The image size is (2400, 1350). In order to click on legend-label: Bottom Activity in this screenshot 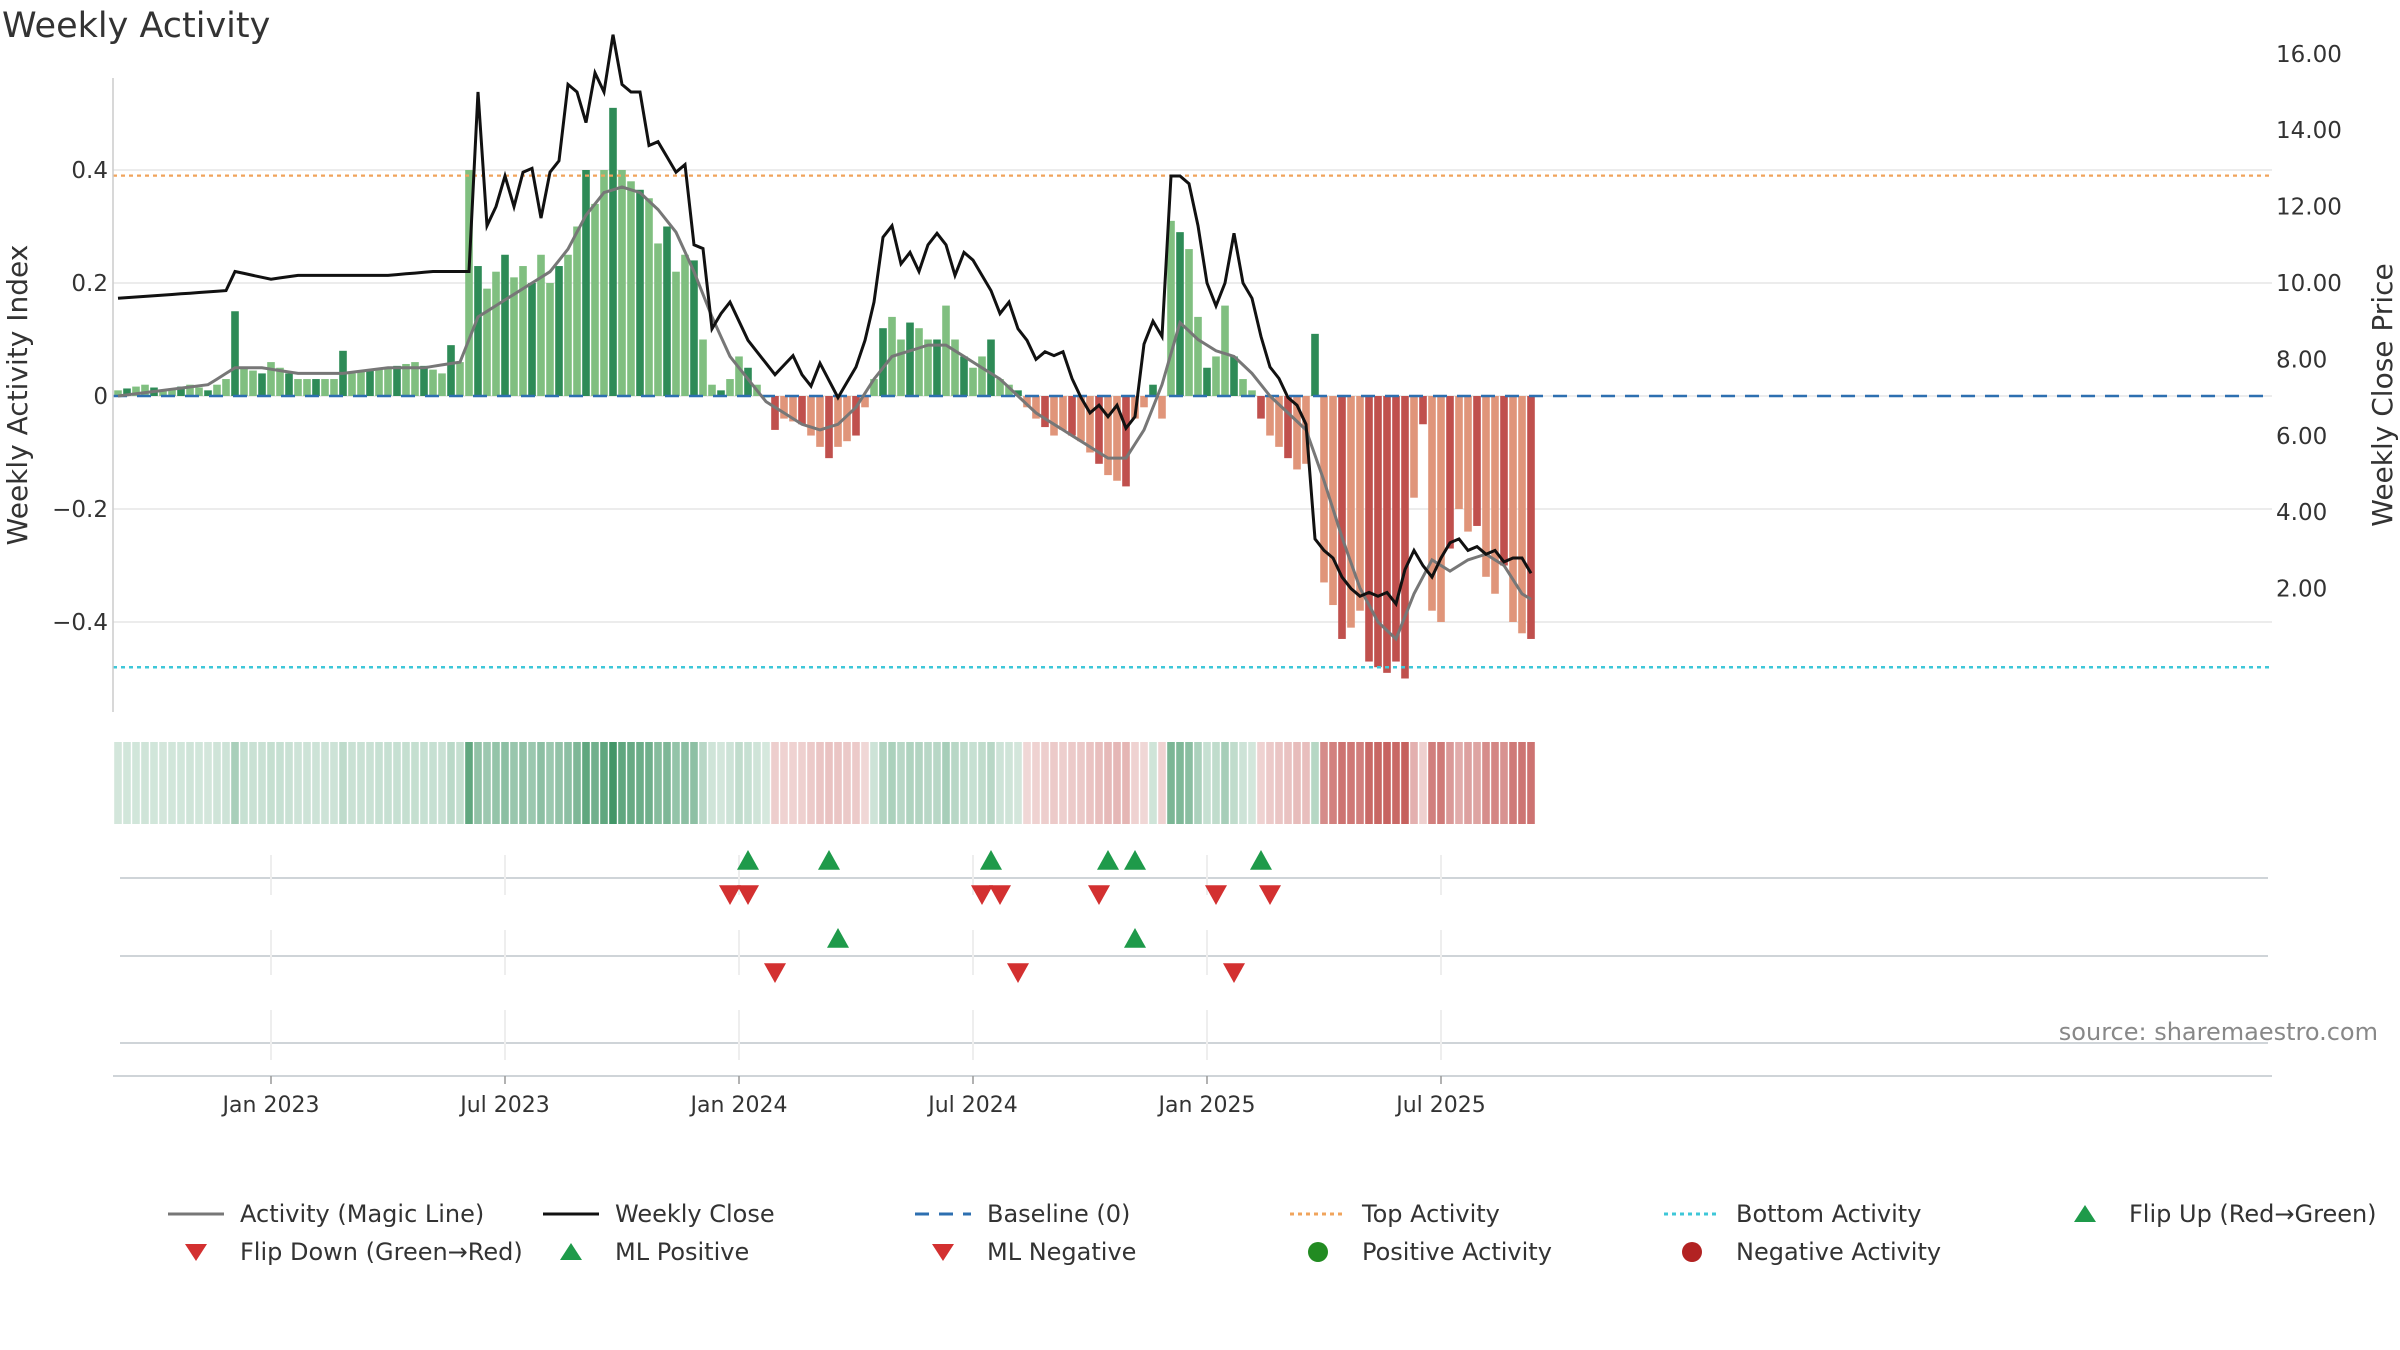, I will do `click(1829, 1214)`.